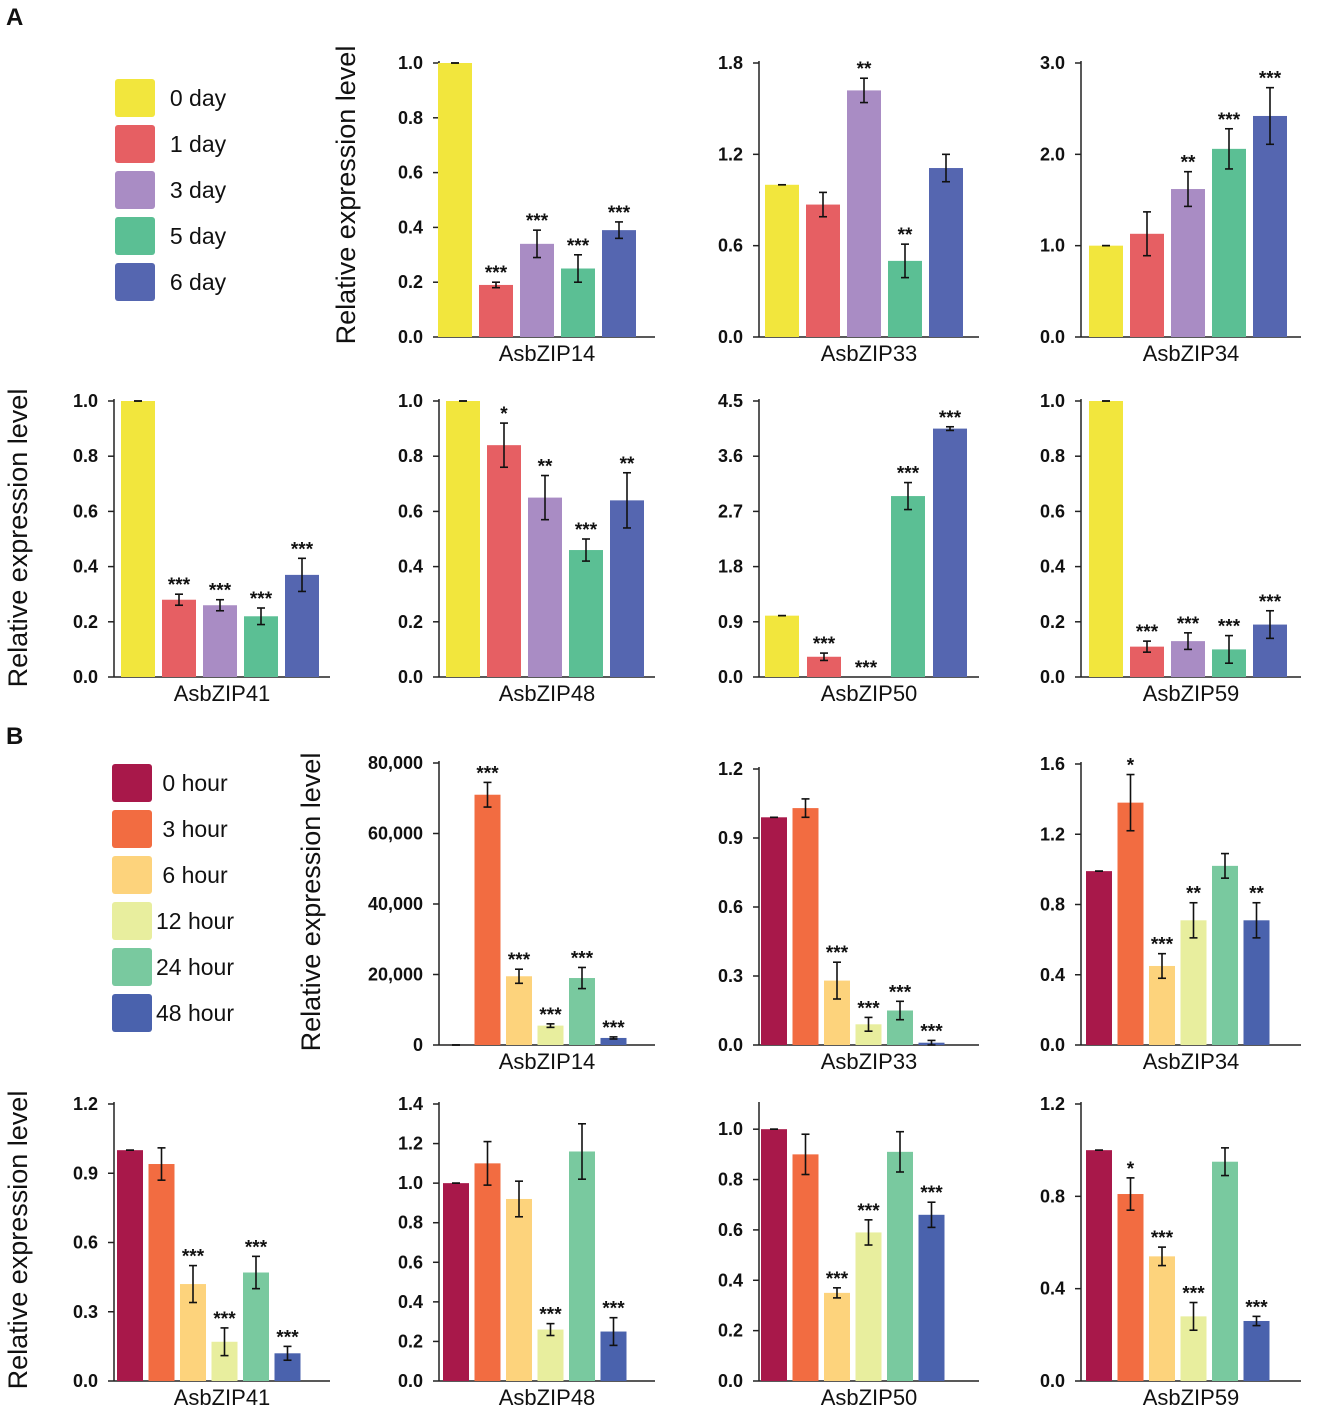 This screenshot has height=1409, width=1323. I want to click on y-tick-label: 0.3, so click(730, 976).